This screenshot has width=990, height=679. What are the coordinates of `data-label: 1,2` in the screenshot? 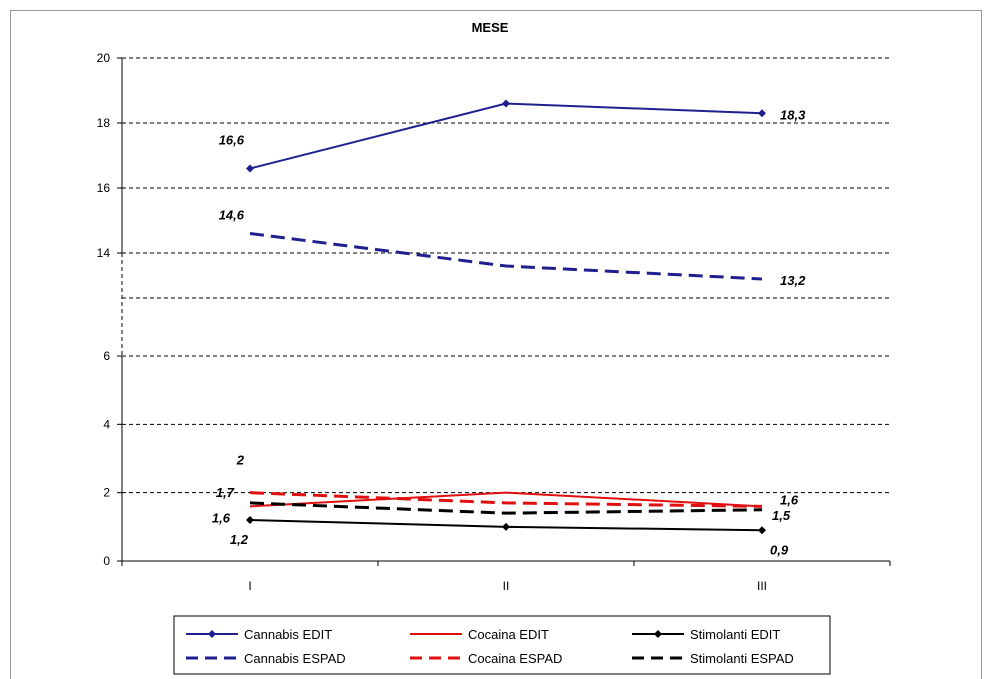 It's located at (239, 539).